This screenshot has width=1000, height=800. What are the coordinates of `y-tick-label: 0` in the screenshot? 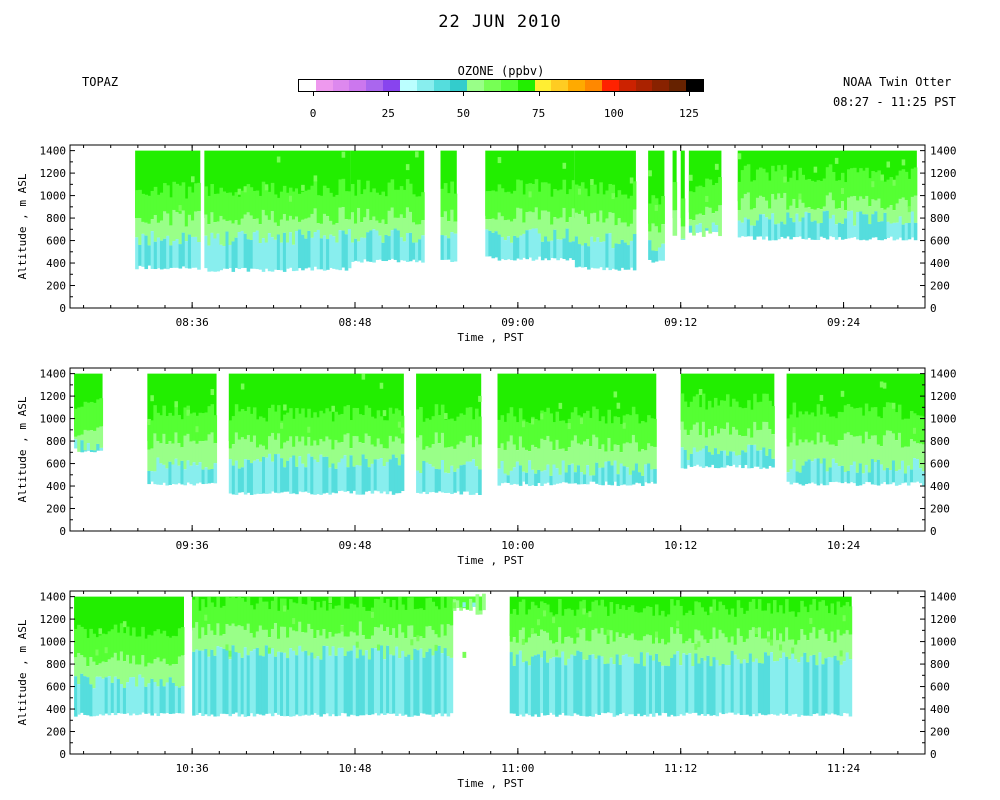 It's located at (933, 531).